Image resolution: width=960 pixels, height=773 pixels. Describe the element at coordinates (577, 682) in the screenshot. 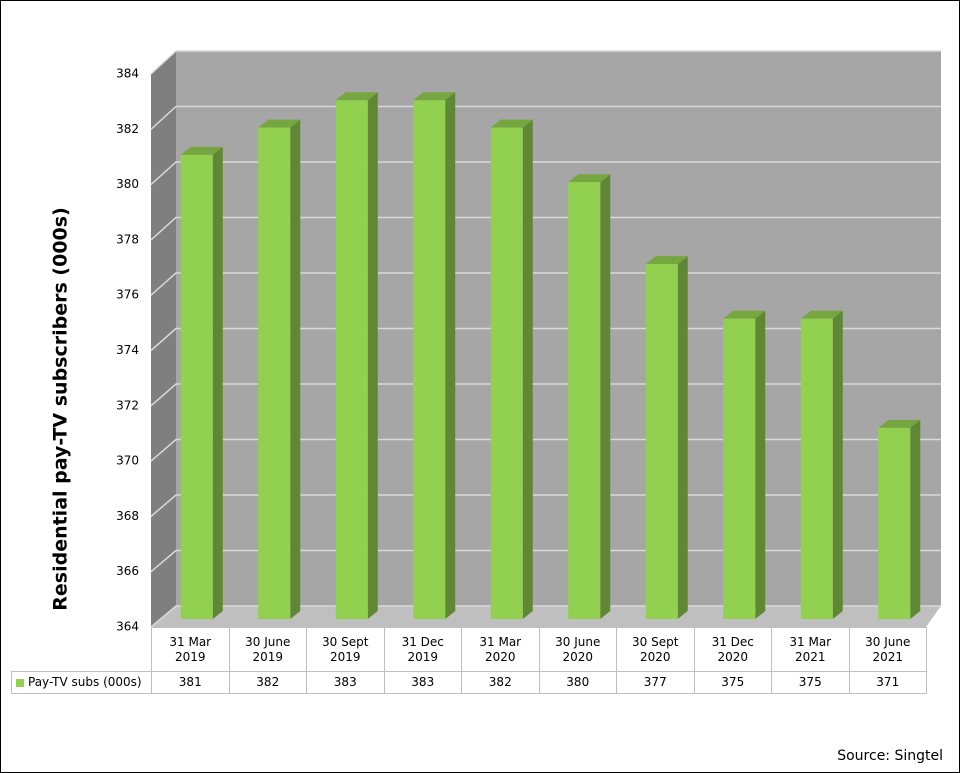

I see `table-value: 380` at that location.